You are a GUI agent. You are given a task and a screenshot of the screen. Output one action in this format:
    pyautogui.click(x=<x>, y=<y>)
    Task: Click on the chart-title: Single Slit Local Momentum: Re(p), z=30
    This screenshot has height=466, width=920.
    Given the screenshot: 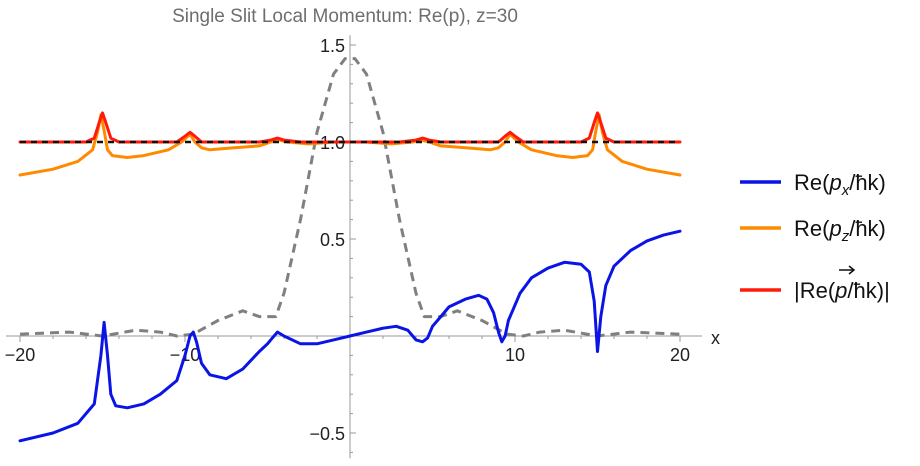 What is the action you would take?
    pyautogui.click(x=345, y=16)
    